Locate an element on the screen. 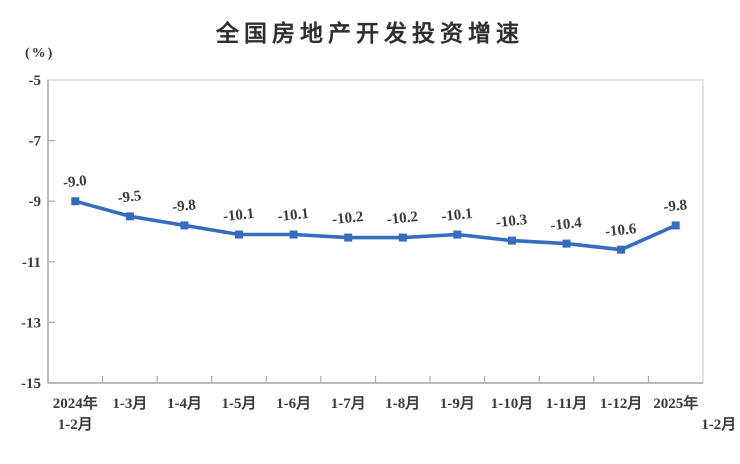 This screenshot has width=740, height=464. x-axis-tick-label: 1-9月 is located at coordinates (457, 403).